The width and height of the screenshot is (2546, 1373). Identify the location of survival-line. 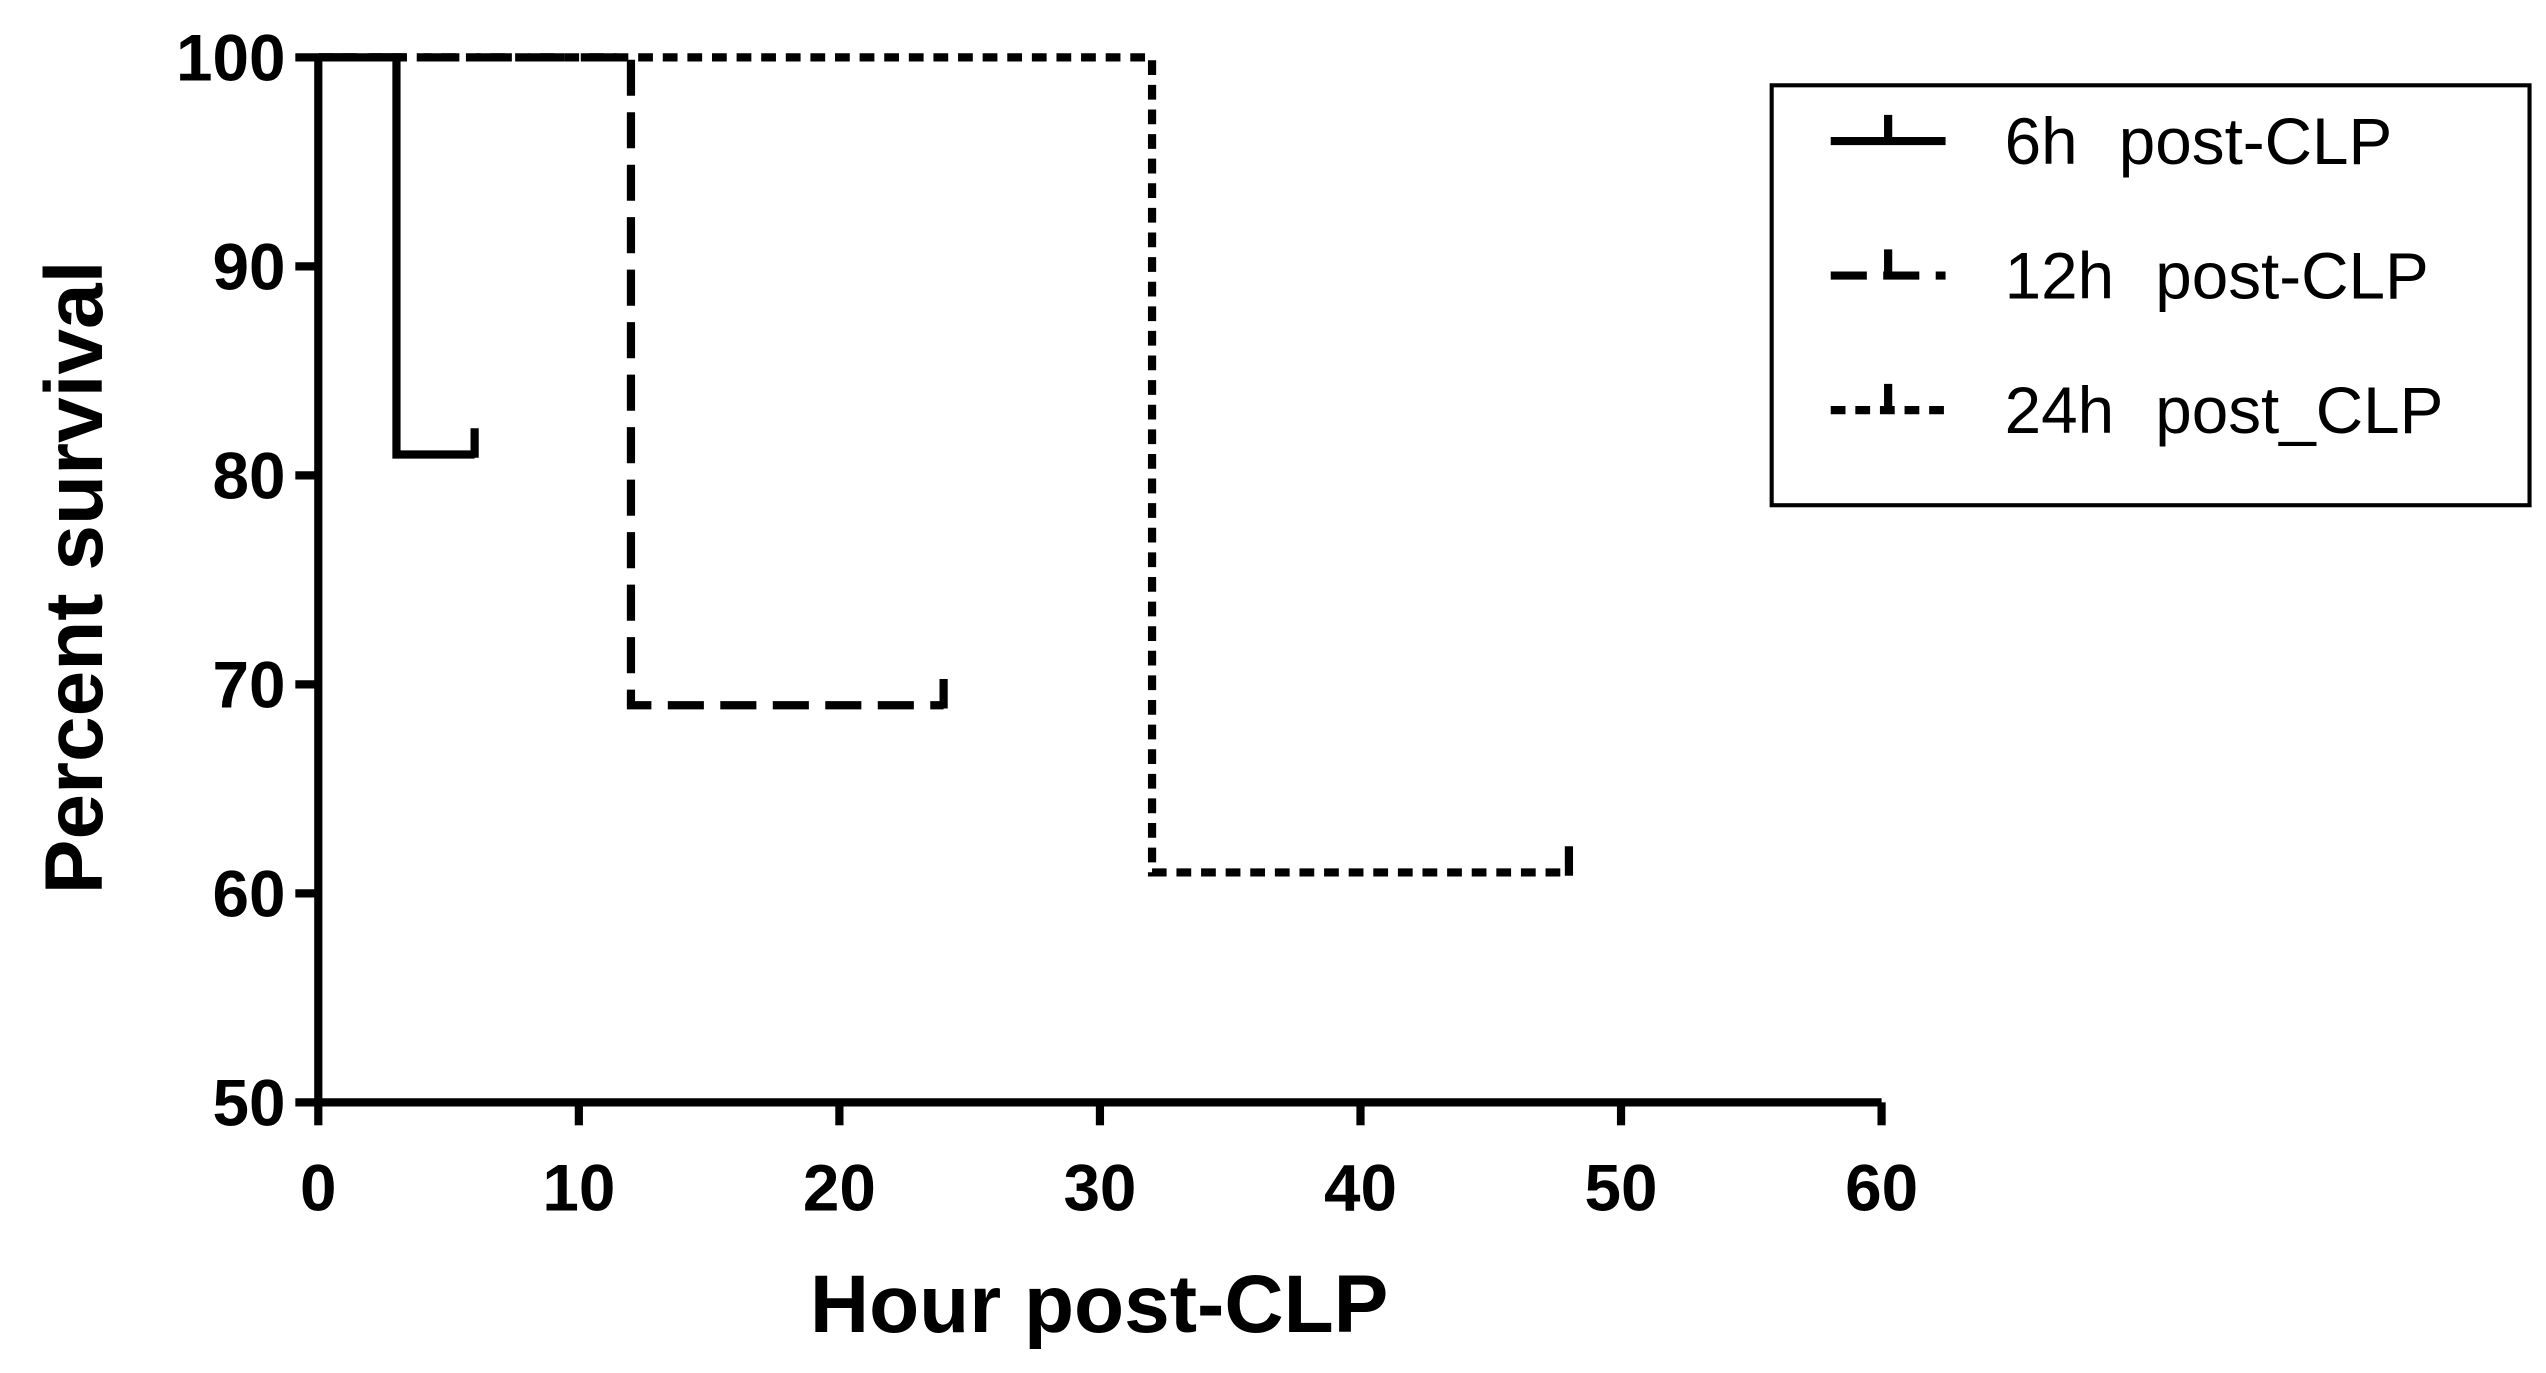
(631, 381).